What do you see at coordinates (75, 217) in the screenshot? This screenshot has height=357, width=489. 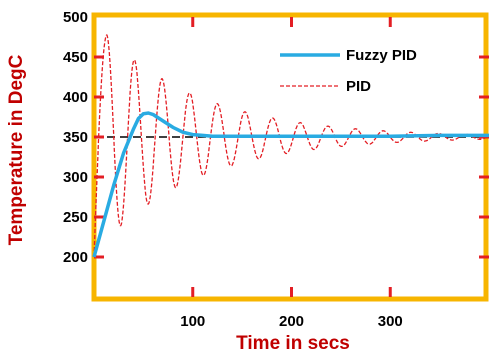 I see `y-tick-label: 250` at bounding box center [75, 217].